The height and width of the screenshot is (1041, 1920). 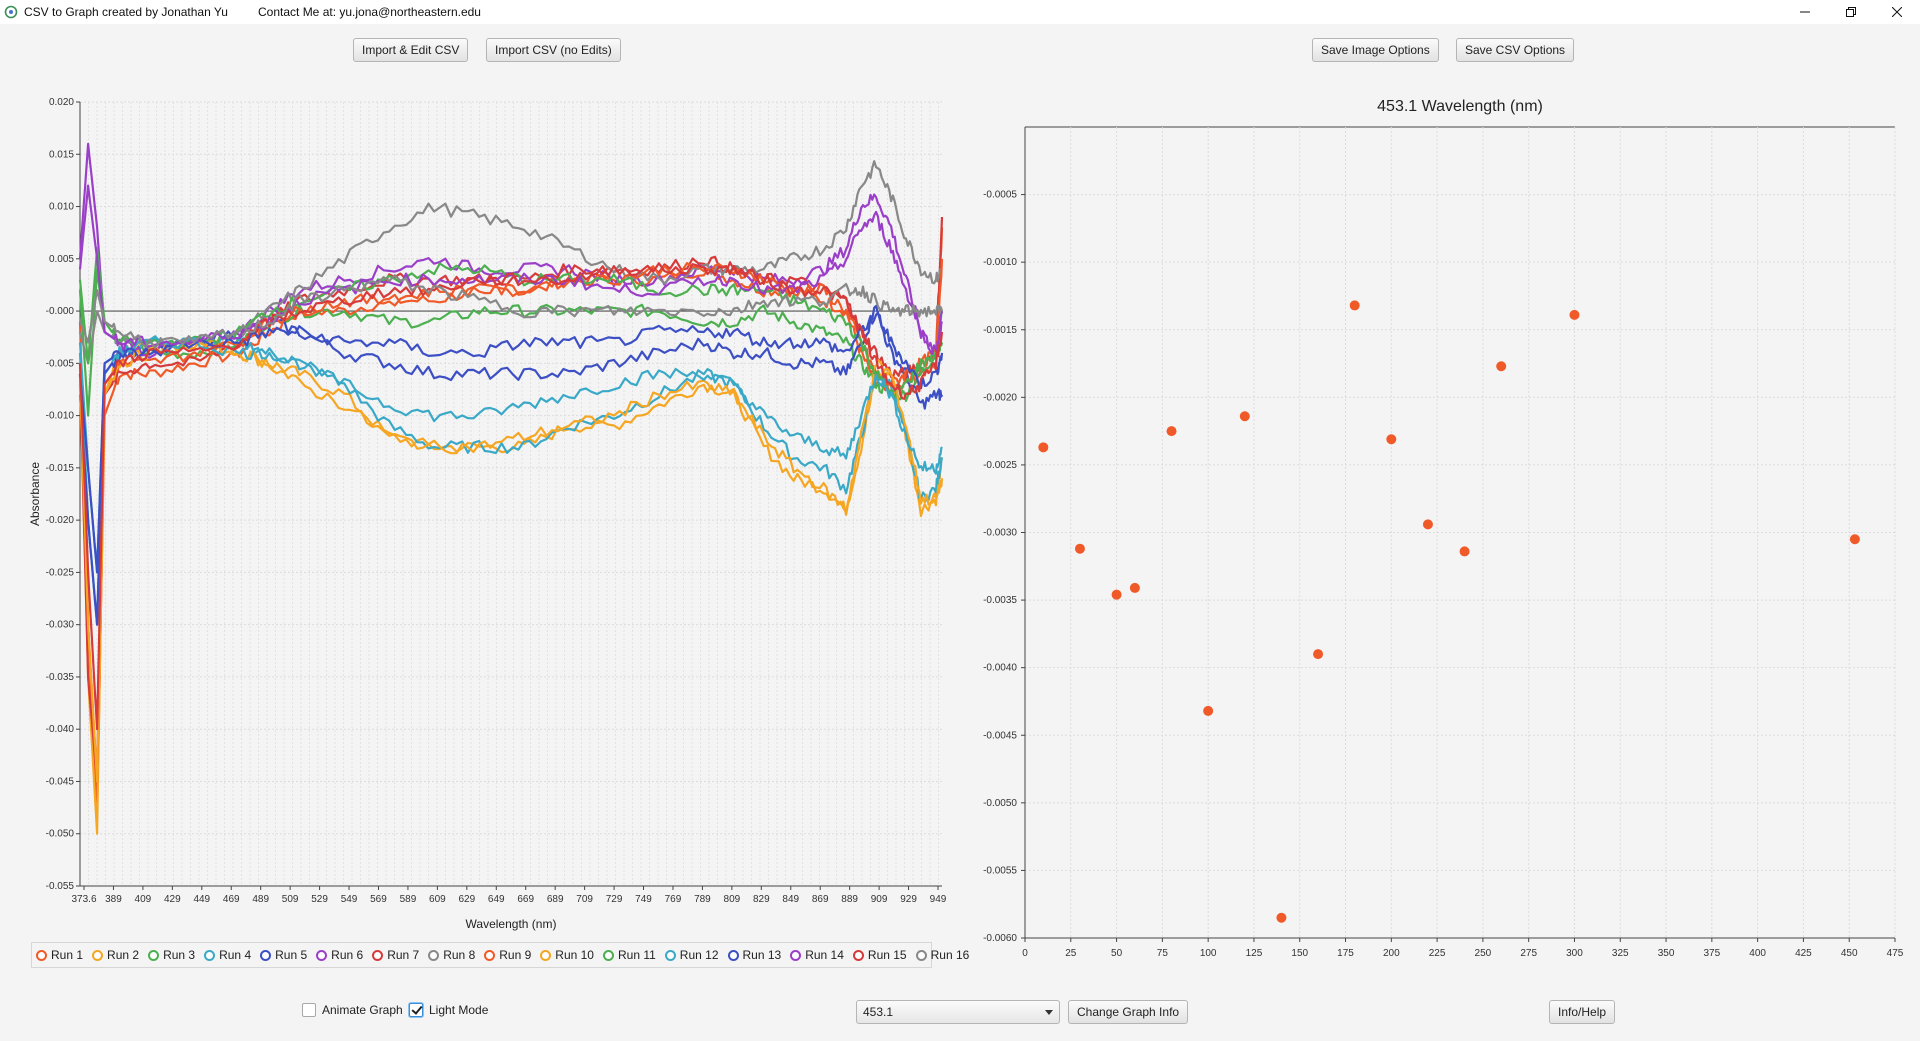 What do you see at coordinates (614, 899) in the screenshot?
I see `x-tick-label: 729` at bounding box center [614, 899].